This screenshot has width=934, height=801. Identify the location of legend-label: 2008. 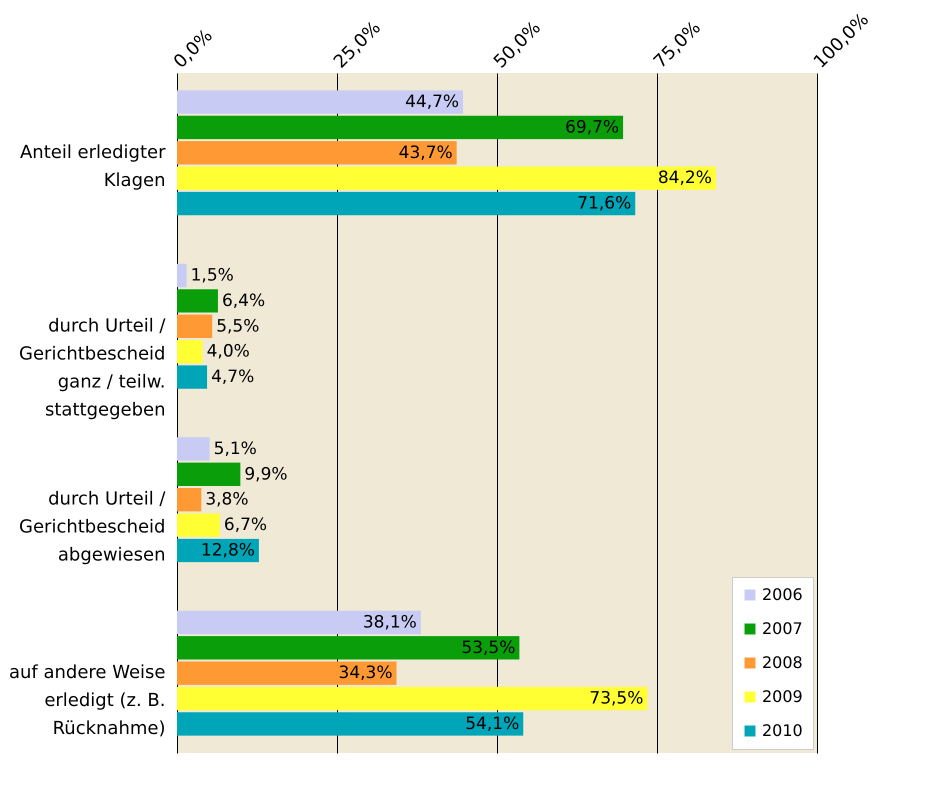
(782, 662).